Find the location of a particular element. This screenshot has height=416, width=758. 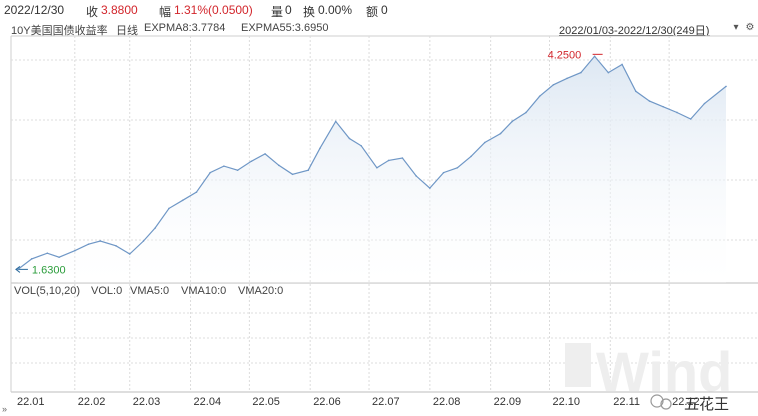

close-label: 收 is located at coordinates (92, 12).